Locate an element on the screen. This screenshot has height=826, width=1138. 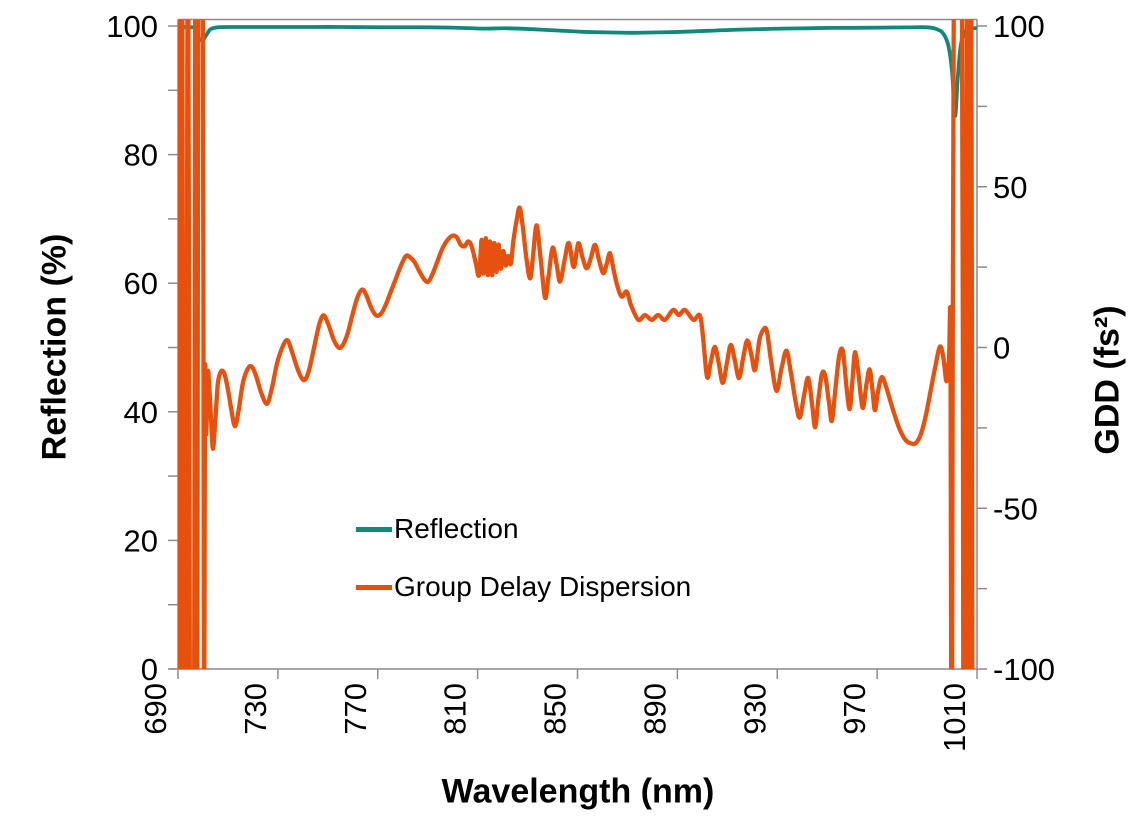
legend-entry-gdd: Group Delay Dispersion is located at coordinates (523, 587).